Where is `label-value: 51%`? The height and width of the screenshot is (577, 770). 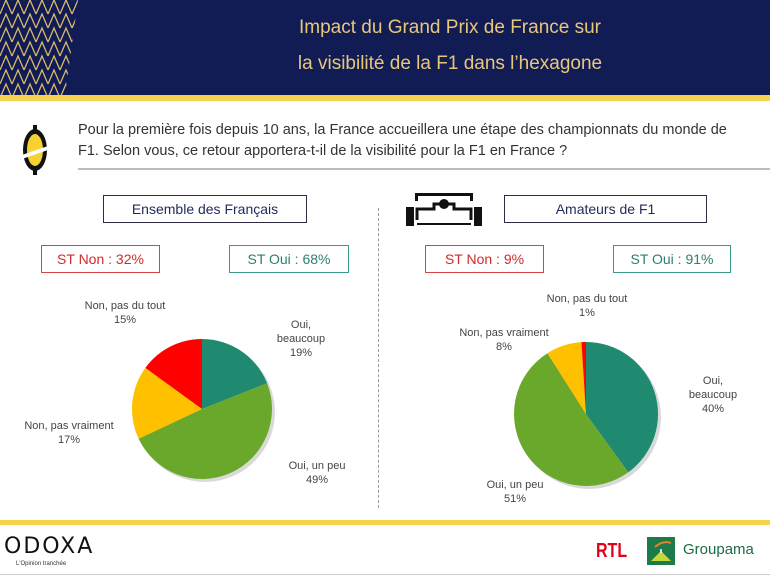 label-value: 51% is located at coordinates (515, 499).